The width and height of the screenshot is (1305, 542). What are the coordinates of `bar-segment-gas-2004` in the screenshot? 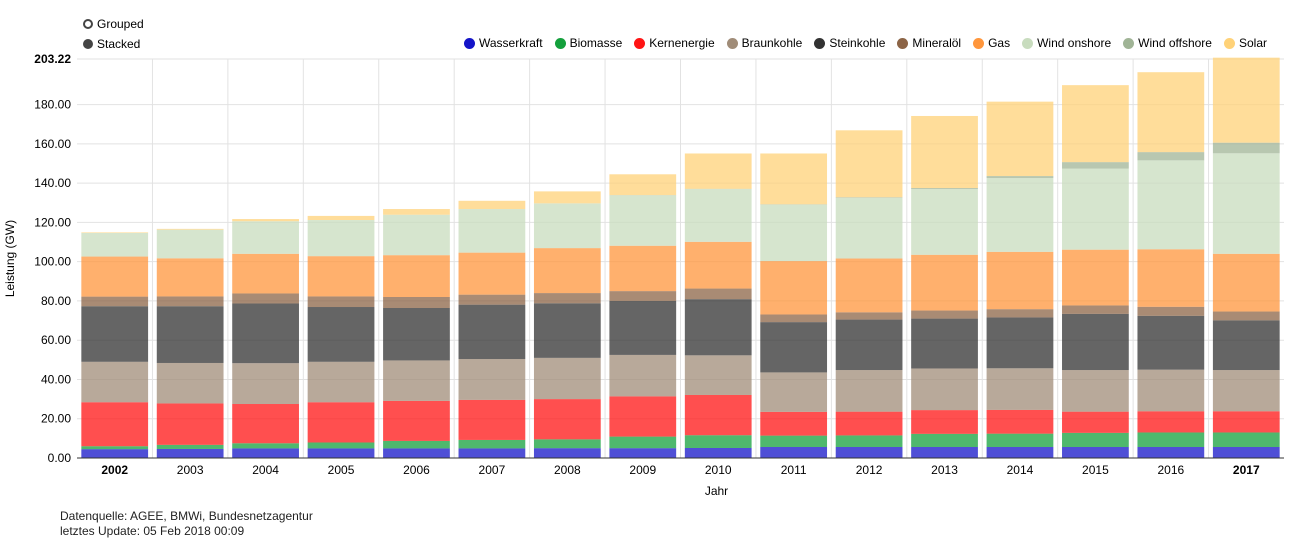 It's located at (265, 273).